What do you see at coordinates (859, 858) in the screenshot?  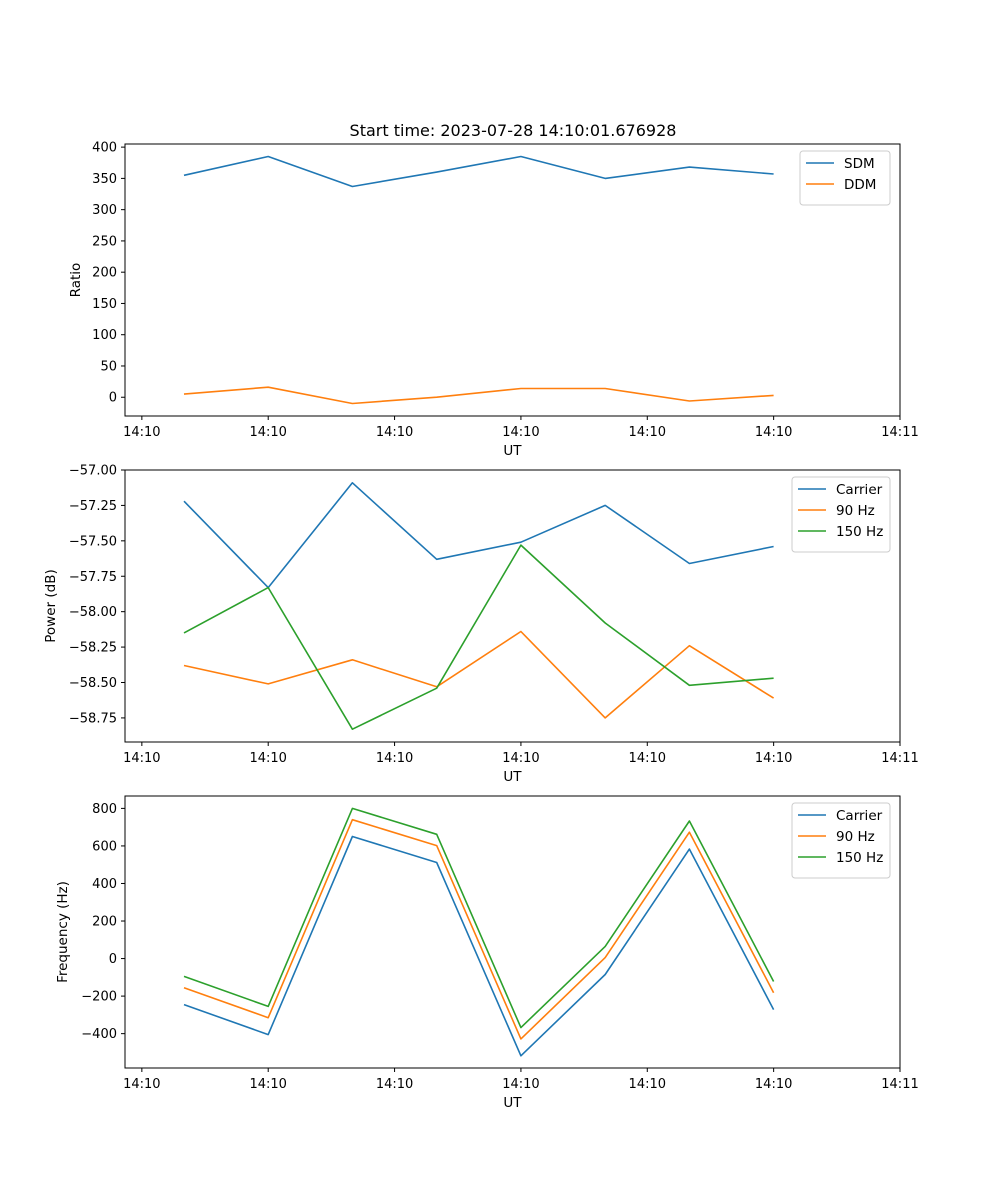 I see `frequency-legend-label: 150 Hz` at bounding box center [859, 858].